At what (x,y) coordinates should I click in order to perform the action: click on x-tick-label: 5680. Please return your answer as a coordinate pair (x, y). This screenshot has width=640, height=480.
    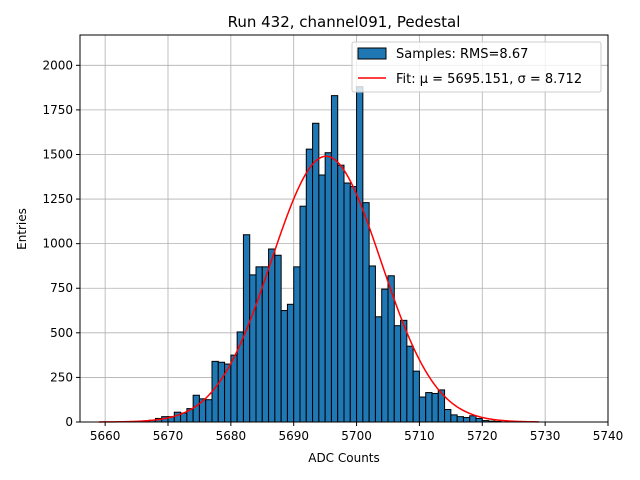
    Looking at the image, I should click on (231, 436).